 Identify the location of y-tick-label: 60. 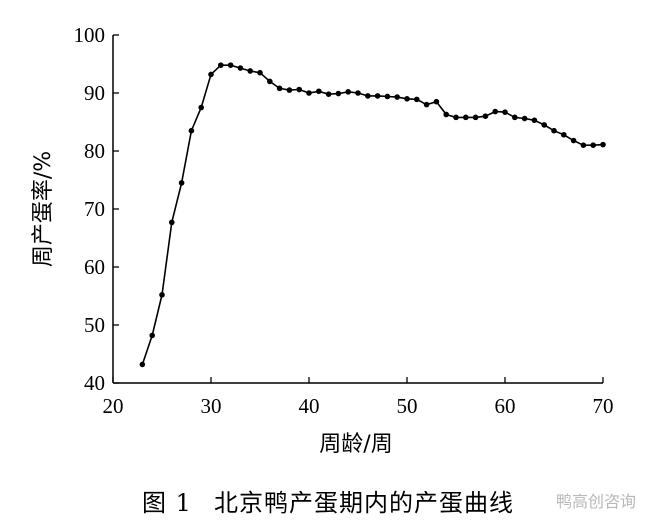
(94, 267).